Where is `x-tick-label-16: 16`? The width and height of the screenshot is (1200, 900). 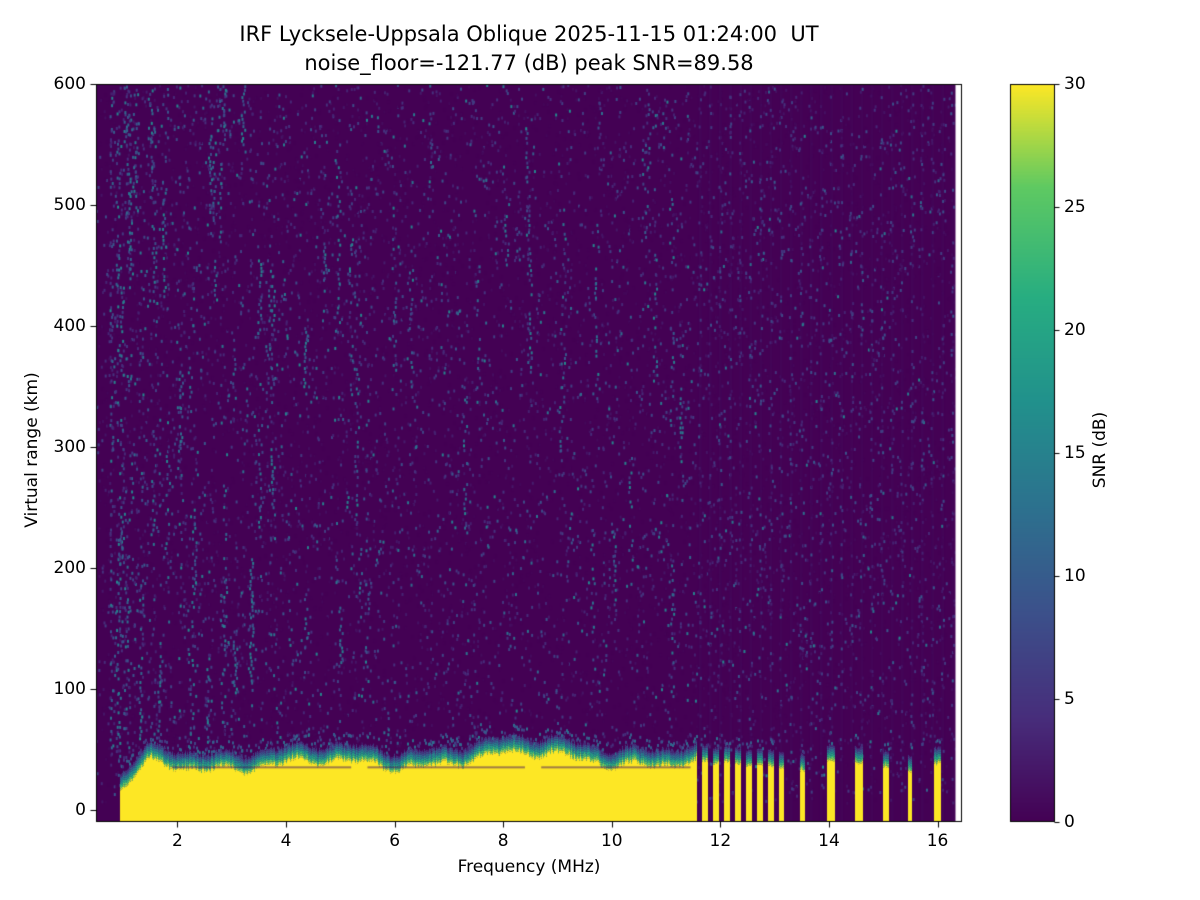
x-tick-label-16: 16 is located at coordinates (937, 841).